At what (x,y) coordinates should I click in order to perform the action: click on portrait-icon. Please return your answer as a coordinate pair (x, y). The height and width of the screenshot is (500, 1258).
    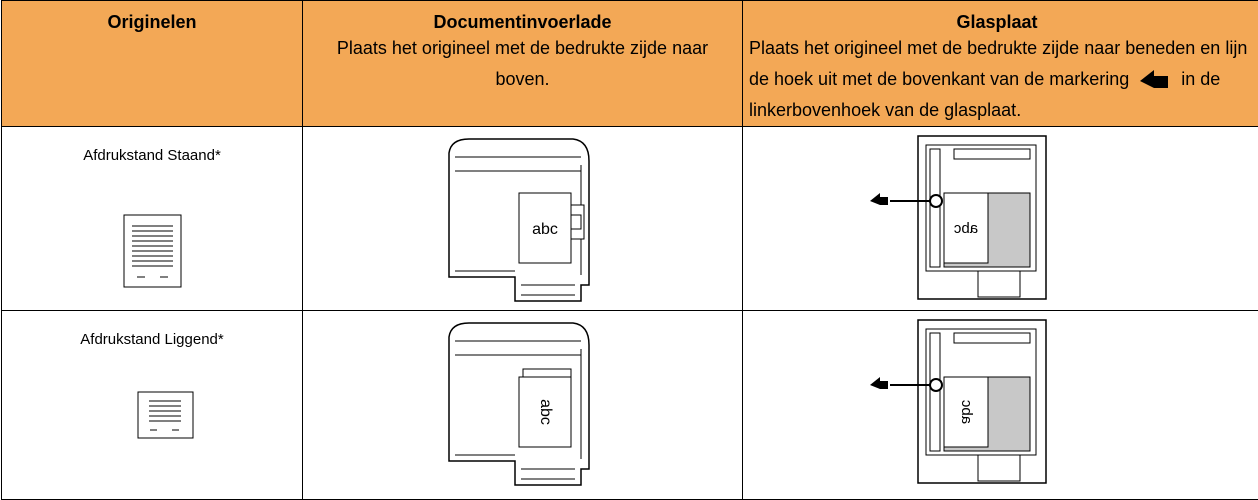
    Looking at the image, I should click on (152, 251).